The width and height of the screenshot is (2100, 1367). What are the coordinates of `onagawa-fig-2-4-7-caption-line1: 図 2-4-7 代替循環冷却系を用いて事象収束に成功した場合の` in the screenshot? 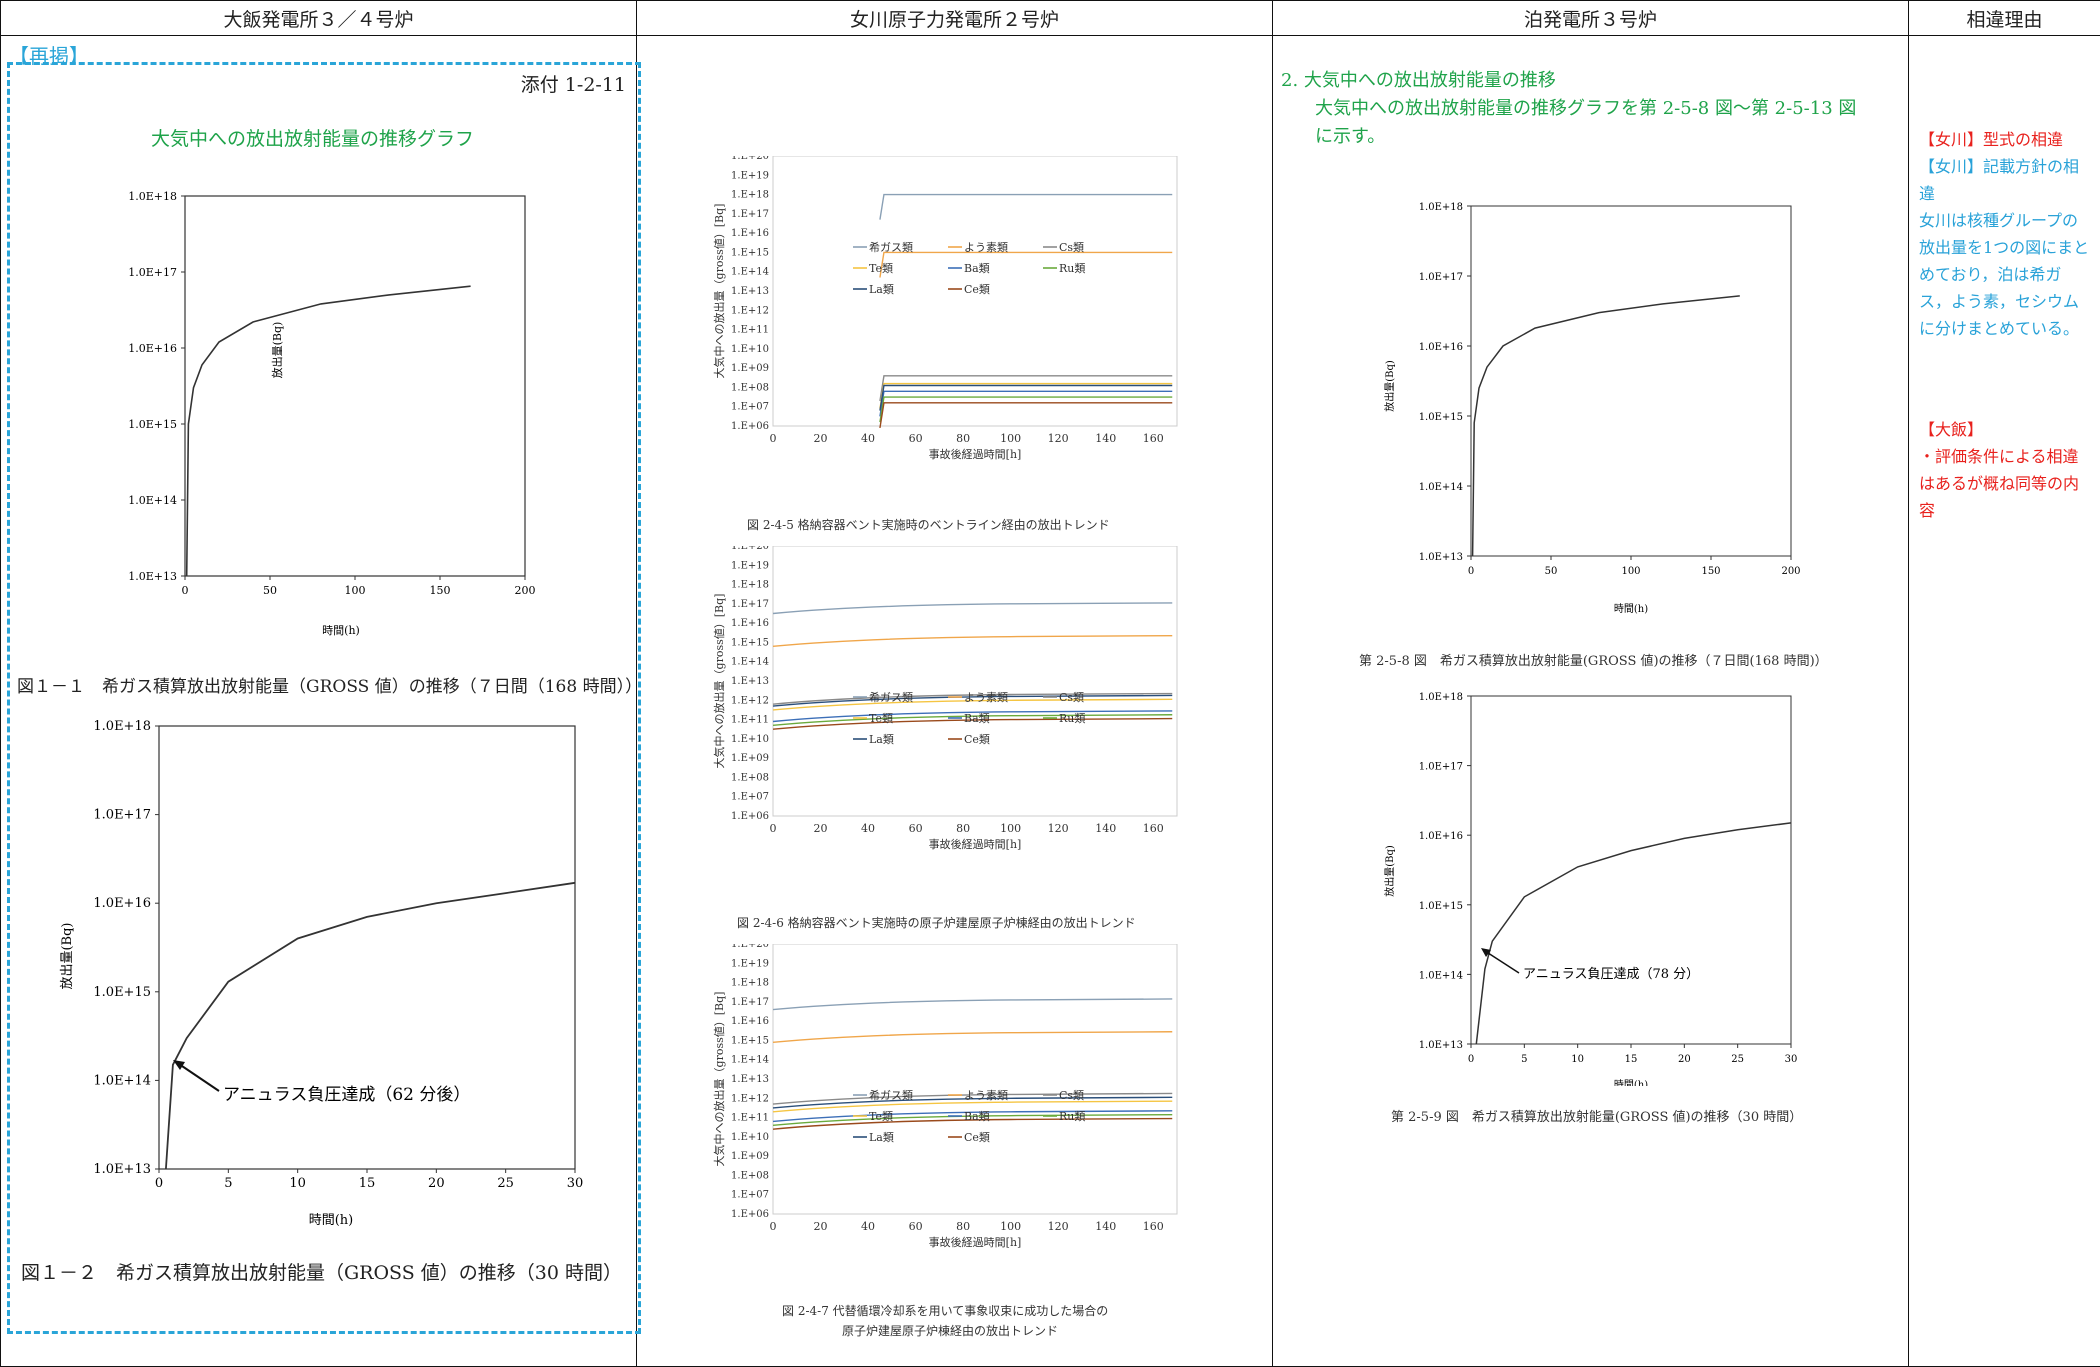 It's located at (945, 1311).